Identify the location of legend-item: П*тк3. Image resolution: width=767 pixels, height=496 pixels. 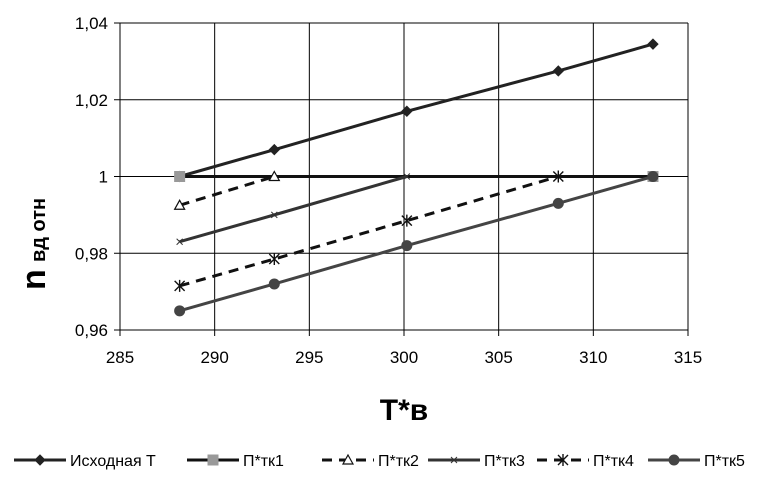
(476, 461).